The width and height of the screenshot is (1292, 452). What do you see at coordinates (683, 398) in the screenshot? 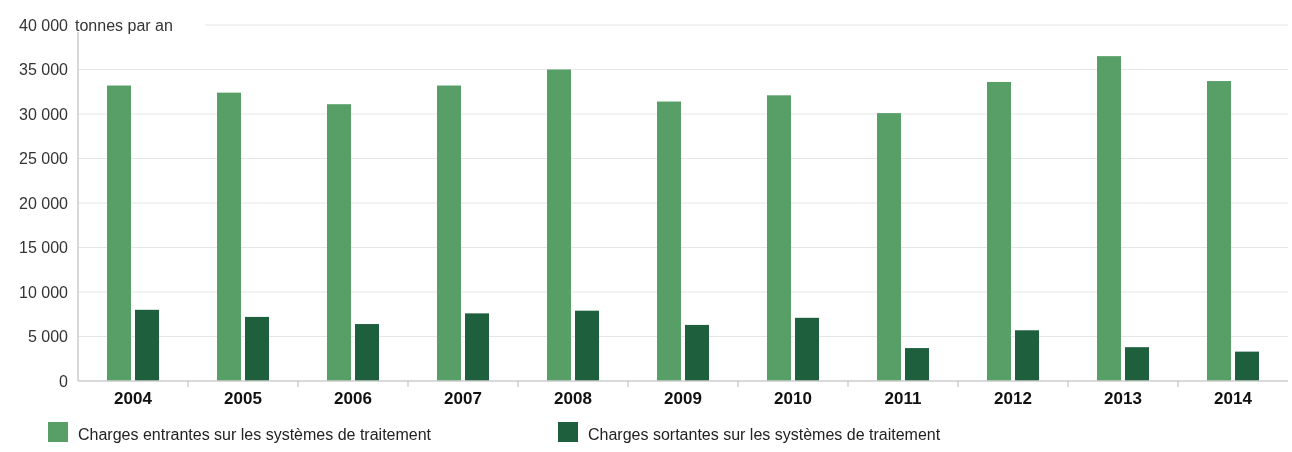
I see `x-tick-label: 2009` at bounding box center [683, 398].